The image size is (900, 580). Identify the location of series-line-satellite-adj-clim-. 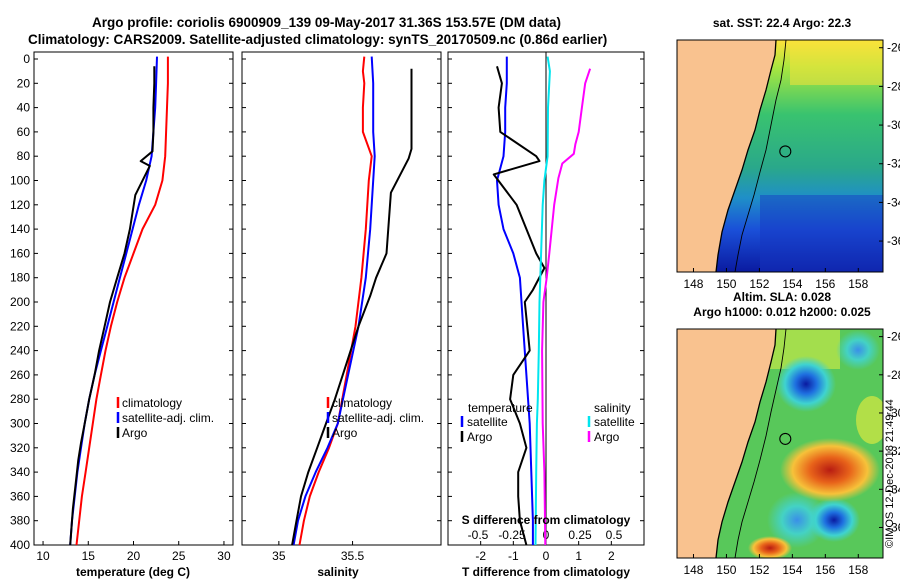
(334, 301).